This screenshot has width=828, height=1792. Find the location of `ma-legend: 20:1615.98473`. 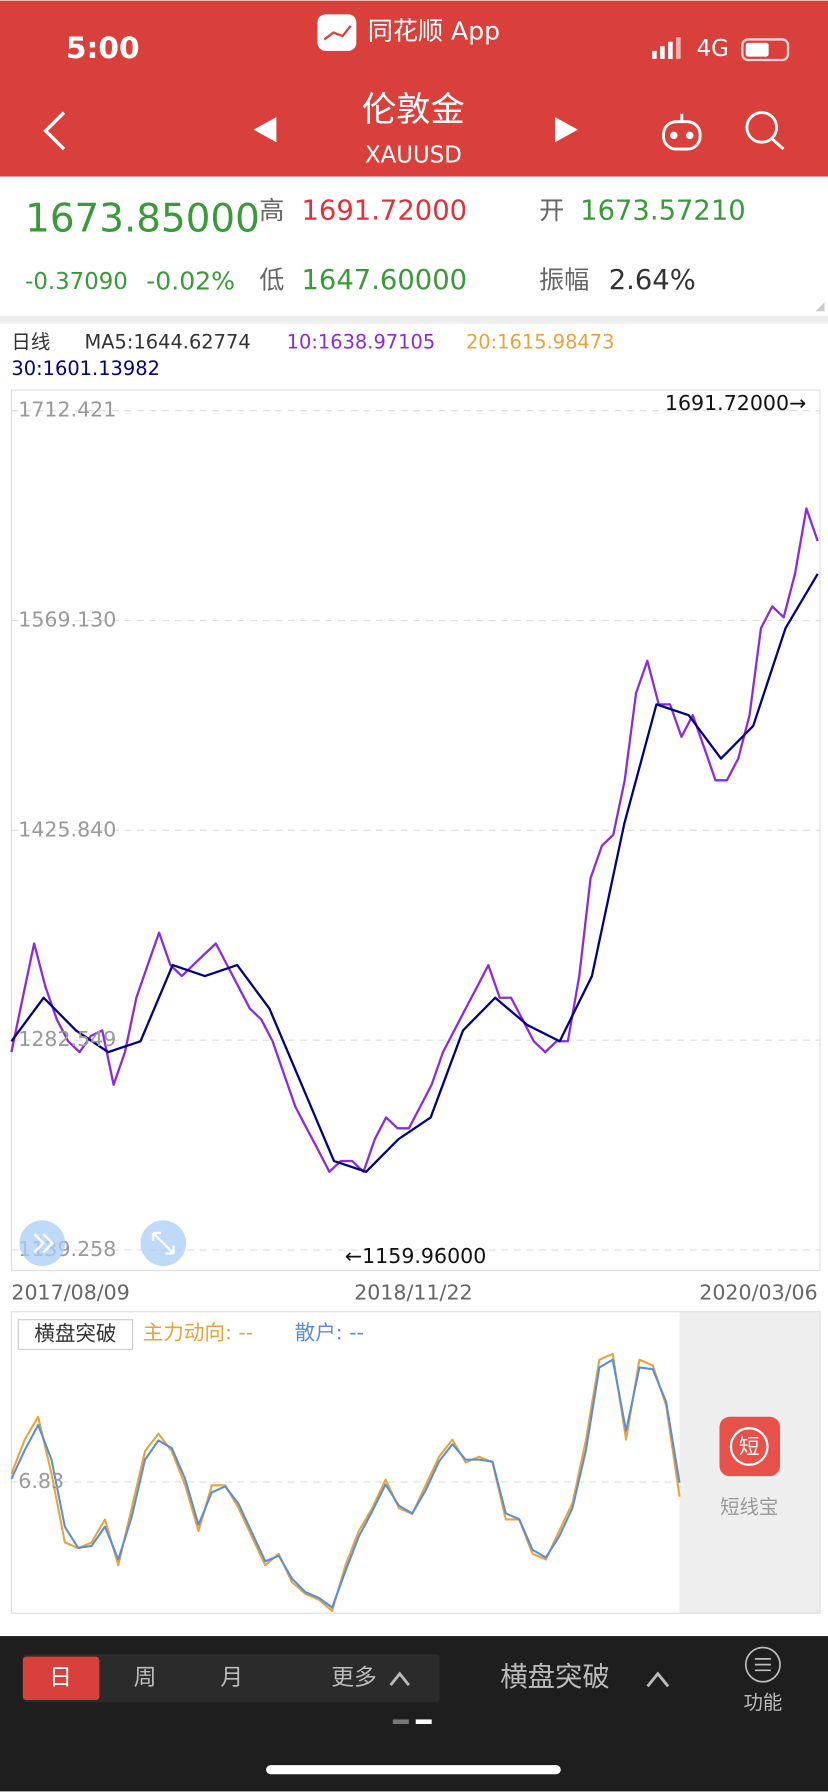

ma-legend: 20:1615.98473 is located at coordinates (540, 342).